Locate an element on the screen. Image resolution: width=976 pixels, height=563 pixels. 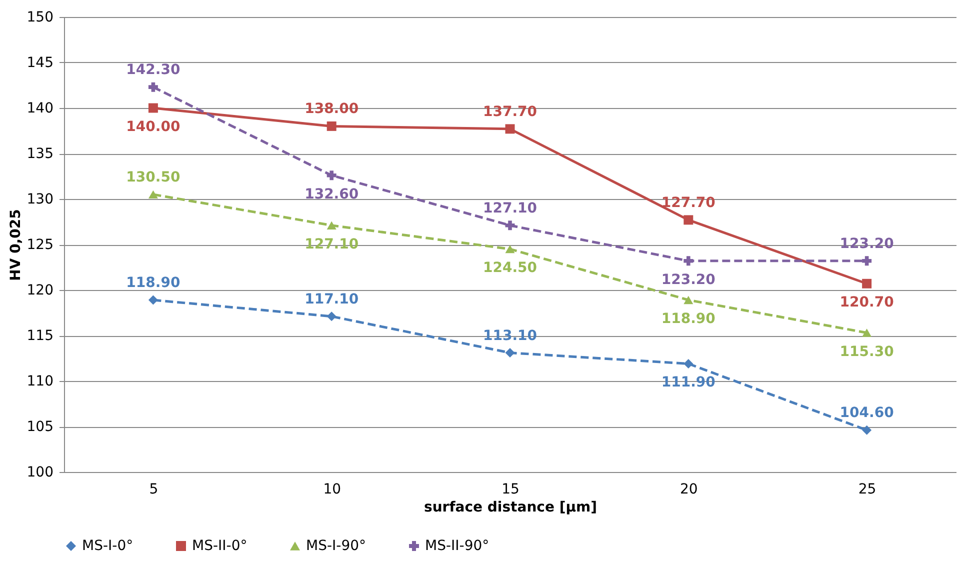
legend-label: MS-I-90° is located at coordinates (336, 546).